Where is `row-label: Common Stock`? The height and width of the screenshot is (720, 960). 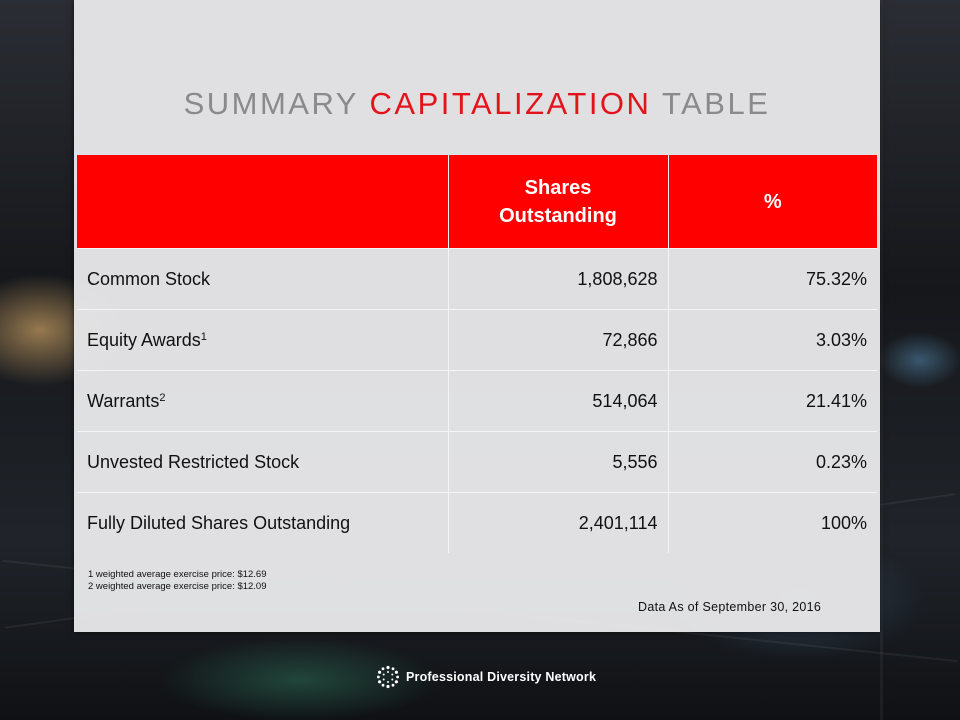 row-label: Common Stock is located at coordinates (263, 279).